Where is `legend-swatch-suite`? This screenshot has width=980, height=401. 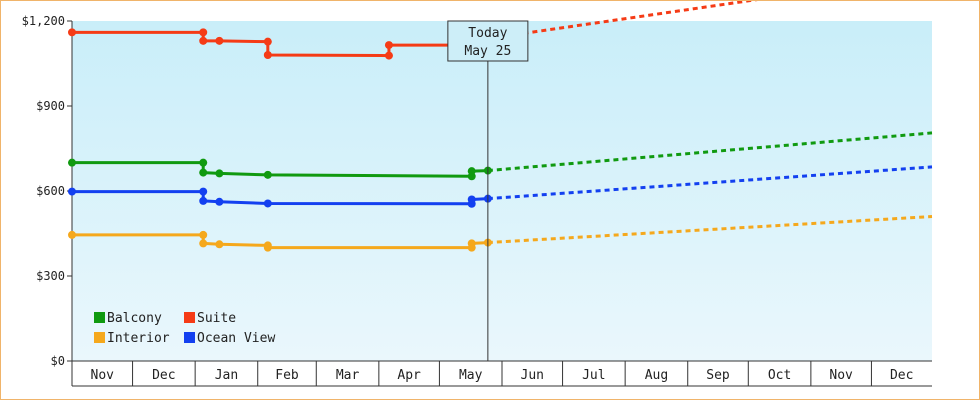
legend-swatch-suite is located at coordinates (189, 317).